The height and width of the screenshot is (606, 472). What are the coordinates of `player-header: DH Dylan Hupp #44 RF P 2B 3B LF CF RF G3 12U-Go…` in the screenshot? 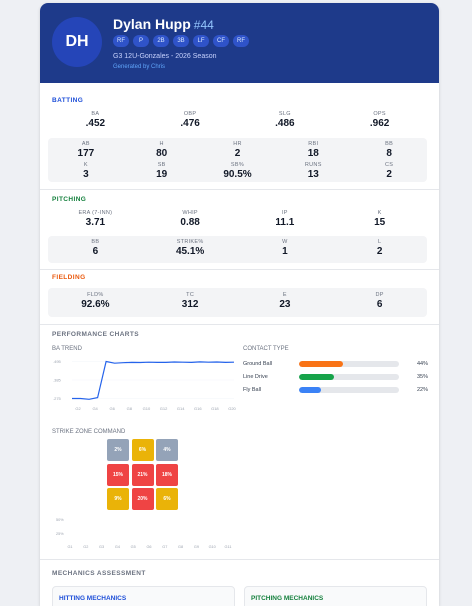 It's located at (239, 43).